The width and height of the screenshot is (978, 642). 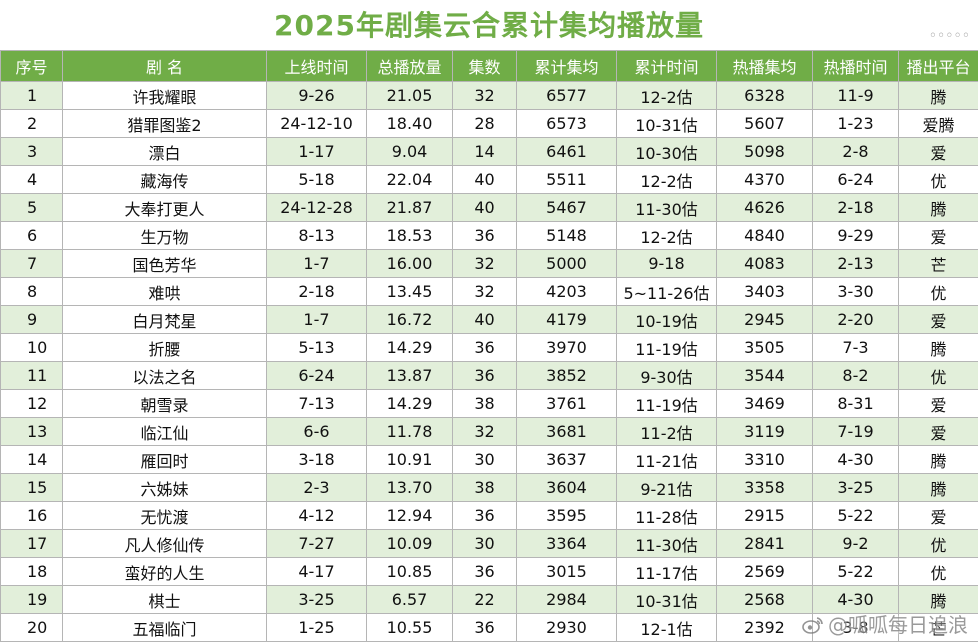 What do you see at coordinates (666, 319) in the screenshot?
I see `cell-cumulative-date: 10-19估` at bounding box center [666, 319].